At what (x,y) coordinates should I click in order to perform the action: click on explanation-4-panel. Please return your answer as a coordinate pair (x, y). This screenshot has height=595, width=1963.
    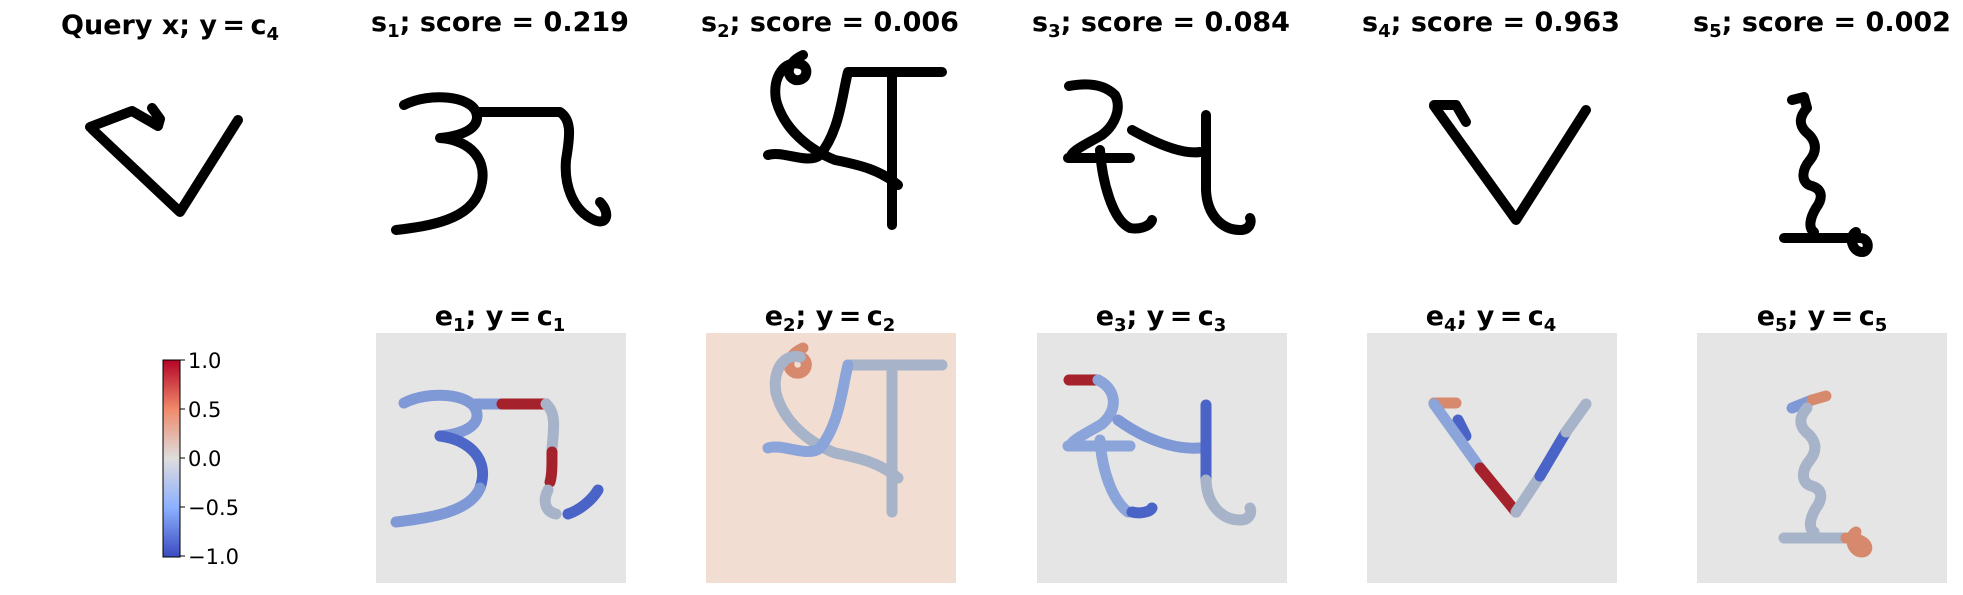
    Looking at the image, I should click on (1492, 458).